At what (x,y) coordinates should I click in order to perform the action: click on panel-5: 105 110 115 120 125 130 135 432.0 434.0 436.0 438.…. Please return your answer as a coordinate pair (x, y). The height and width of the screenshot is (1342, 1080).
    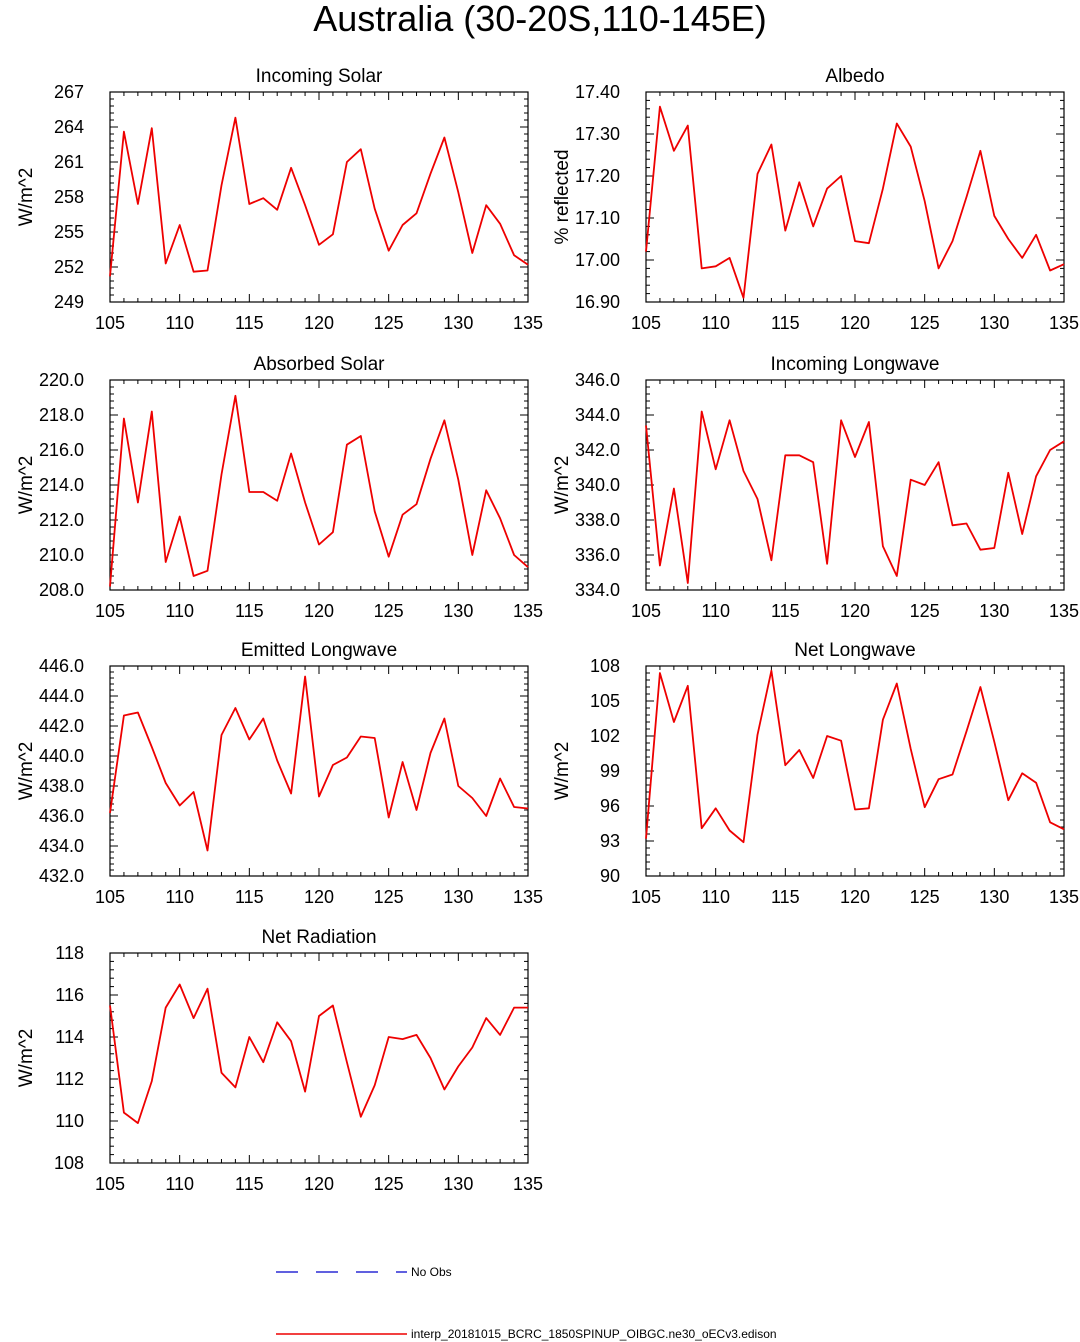
    Looking at the image, I should click on (279, 773).